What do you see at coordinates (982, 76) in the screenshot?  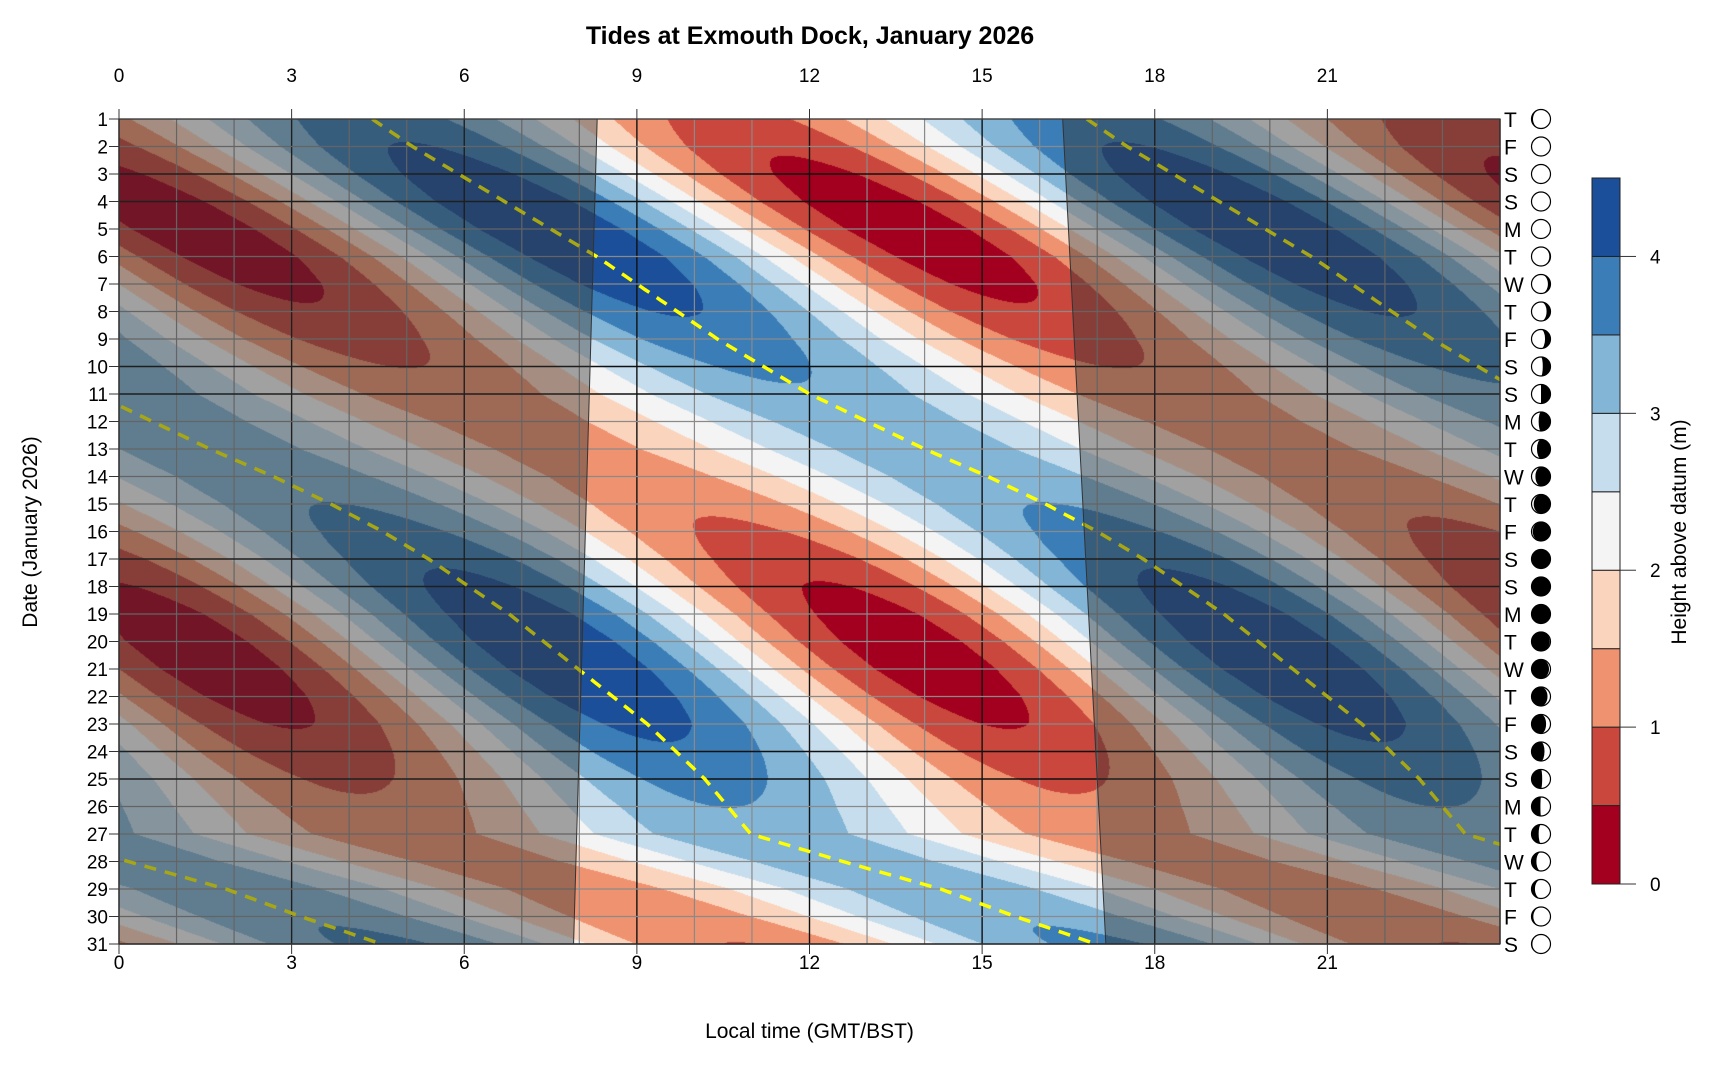 I see `x-tick-label-top: 15` at bounding box center [982, 76].